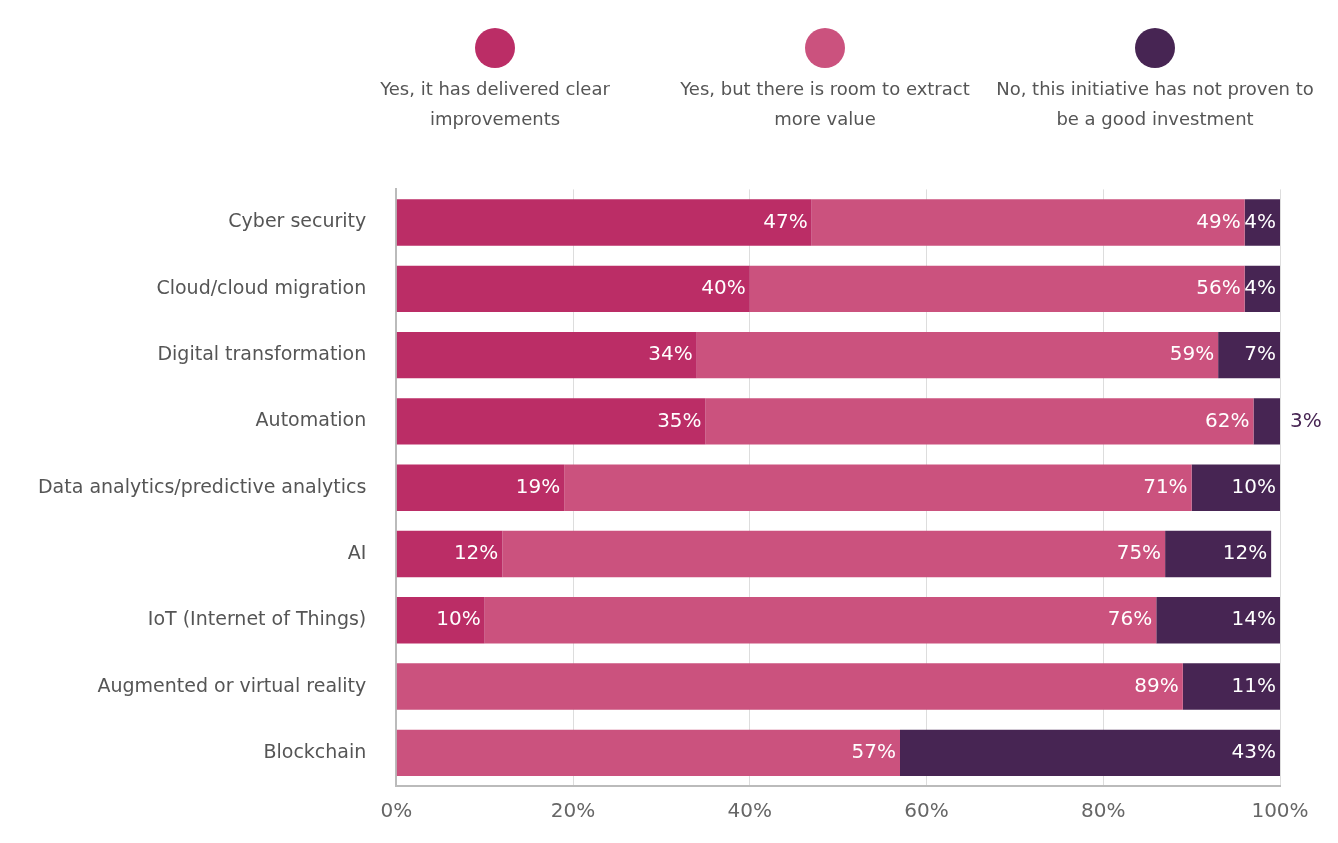 The height and width of the screenshot is (843, 1338). I want to click on data-label: 35%, so click(679, 419).